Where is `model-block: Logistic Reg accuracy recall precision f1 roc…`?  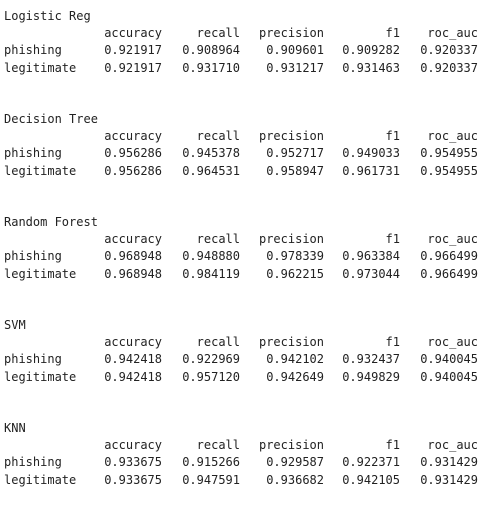 model-block: Logistic Reg accuracy recall precision f1 roc… is located at coordinates (250, 42).